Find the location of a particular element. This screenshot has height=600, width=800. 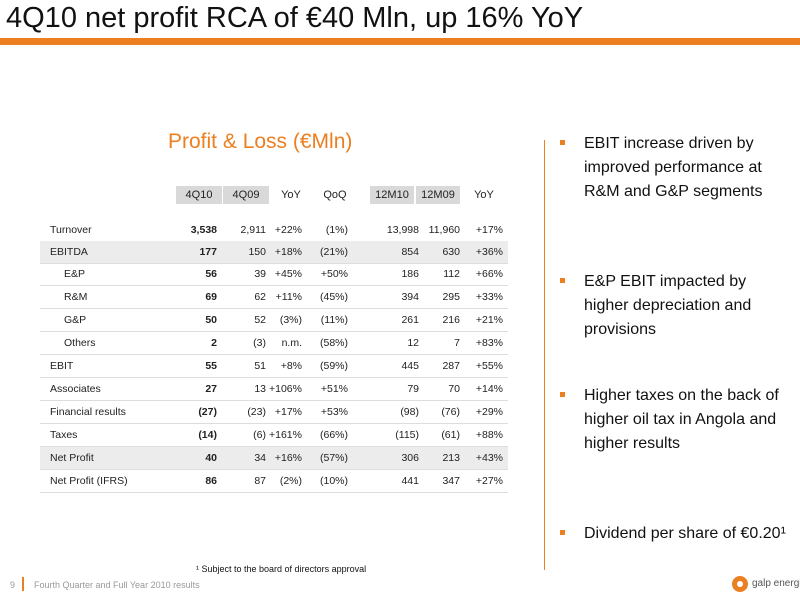

table-cell: (3) is located at coordinates (259, 343).